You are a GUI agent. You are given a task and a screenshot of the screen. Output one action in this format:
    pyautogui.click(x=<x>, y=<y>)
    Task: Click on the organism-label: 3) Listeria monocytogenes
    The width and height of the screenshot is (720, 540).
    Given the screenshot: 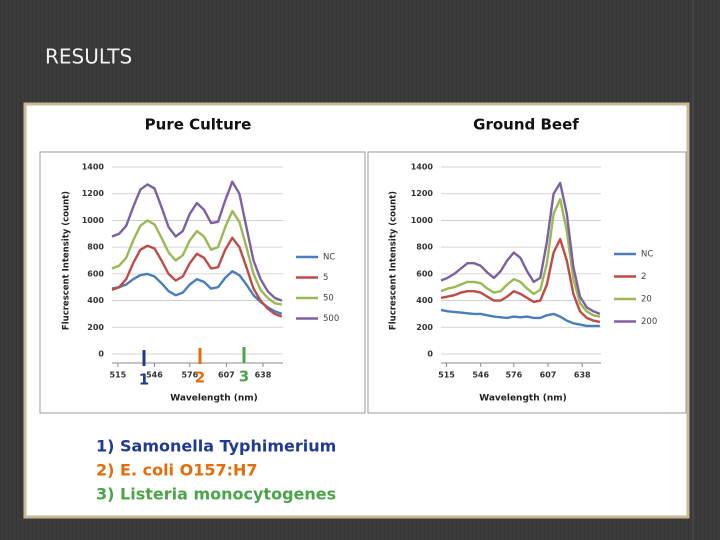 What is the action you would take?
    pyautogui.click(x=216, y=494)
    